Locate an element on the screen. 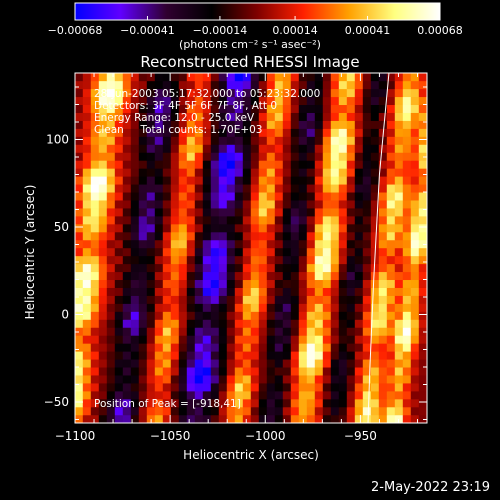 This screenshot has height=500, width=500. colorbar-tick-label: 0.00041 is located at coordinates (368, 30).